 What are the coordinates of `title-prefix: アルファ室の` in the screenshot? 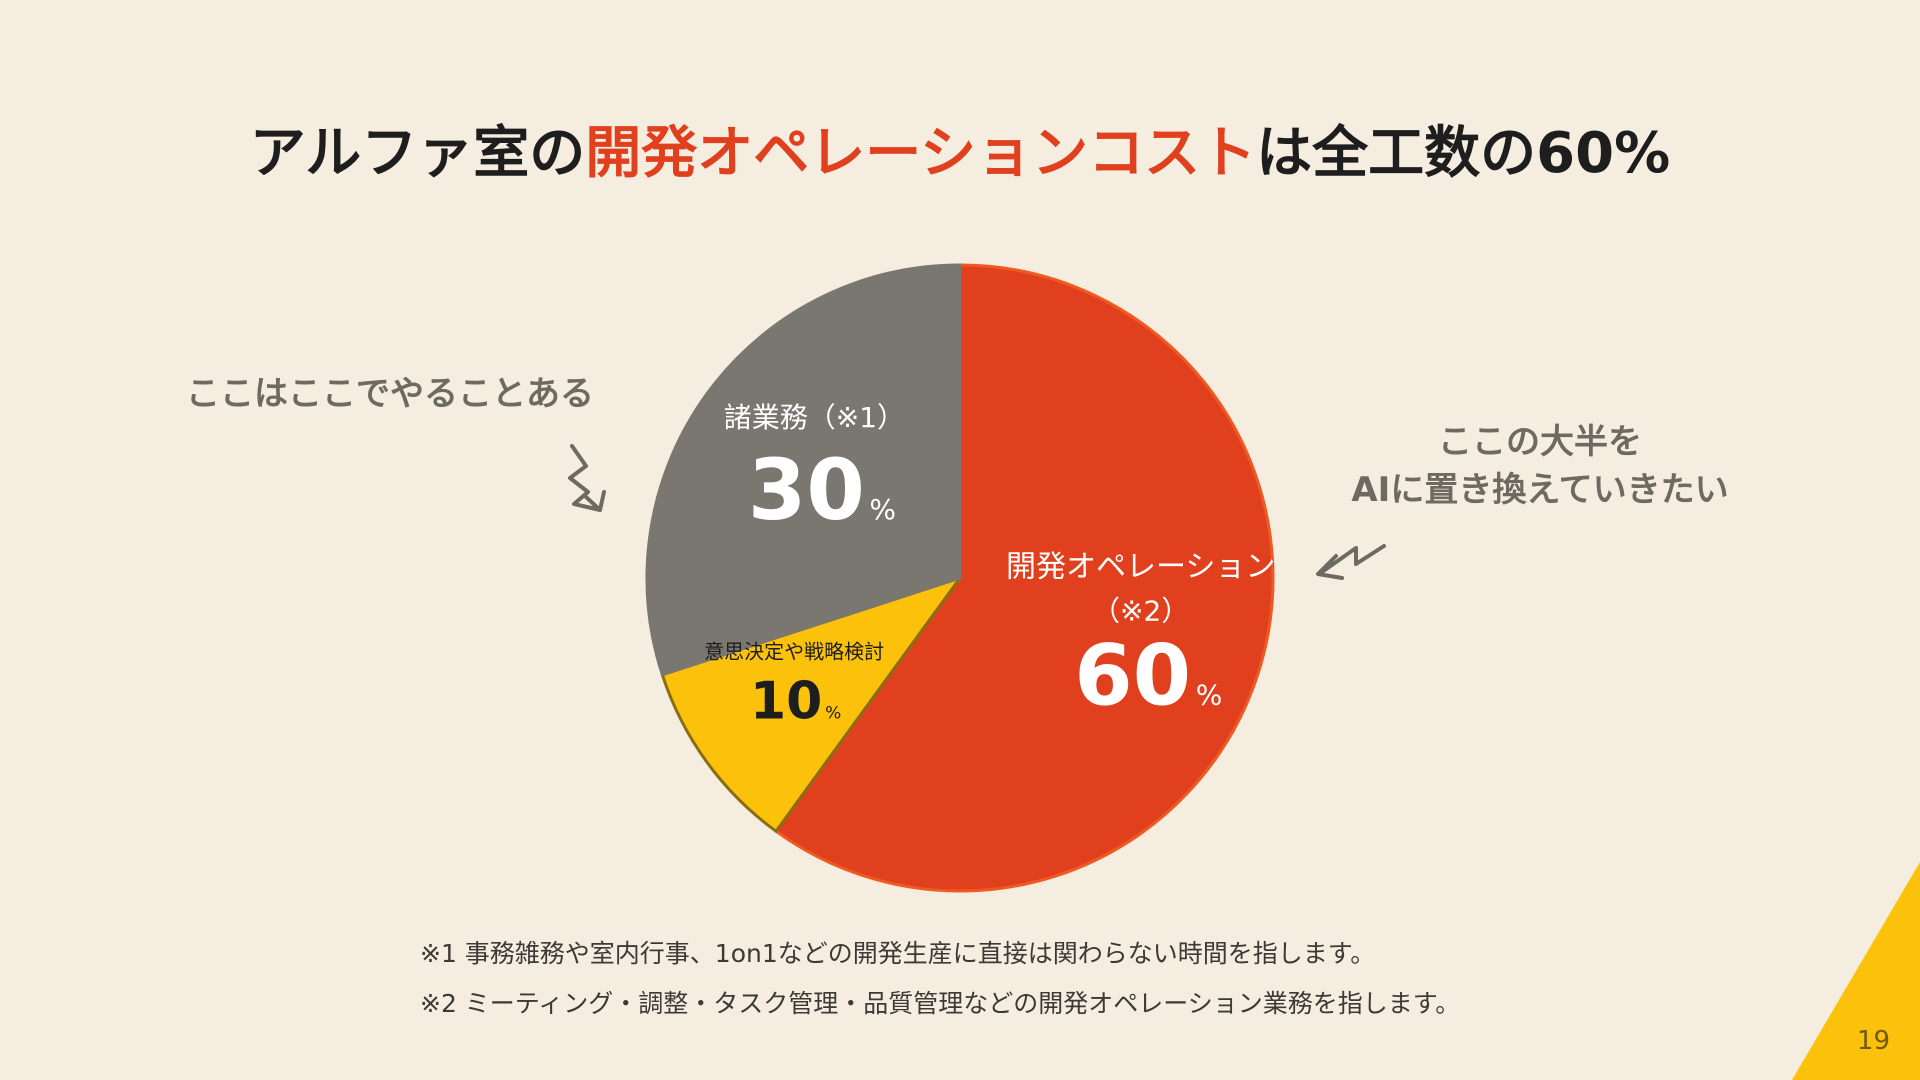 It's located at (417, 153).